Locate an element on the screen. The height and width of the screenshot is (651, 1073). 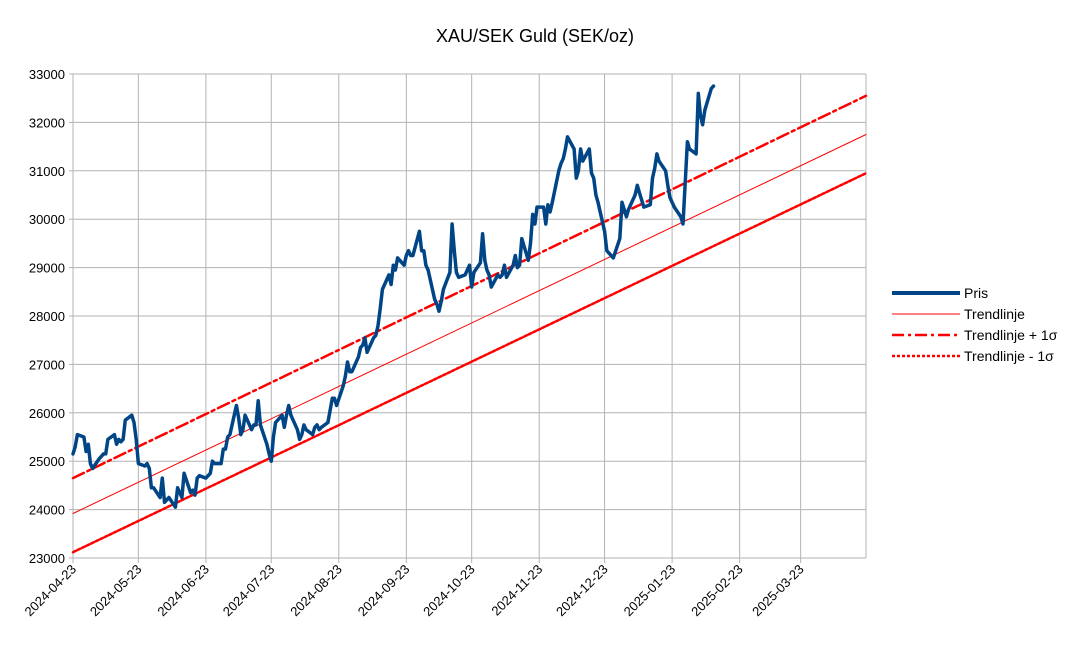
legend-swatch-trendlinje-plus is located at coordinates (926, 335).